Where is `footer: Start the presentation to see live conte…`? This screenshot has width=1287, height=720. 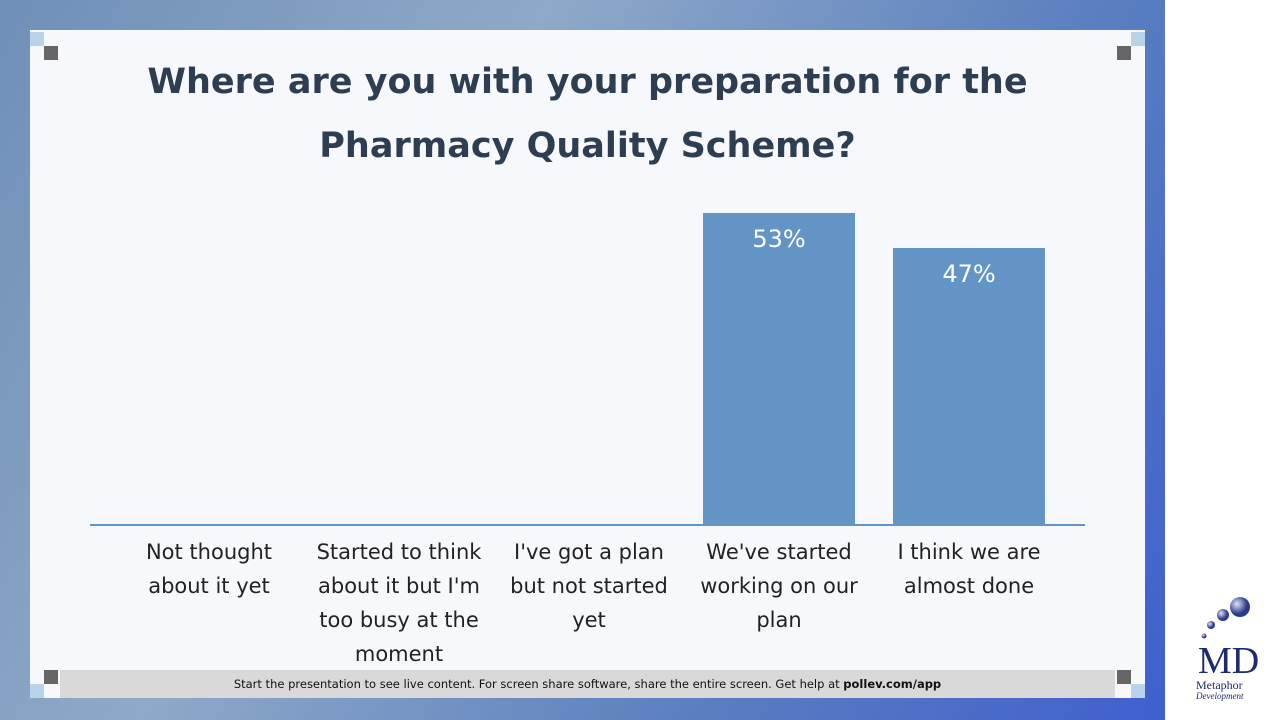
footer: Start the presentation to see live conte… is located at coordinates (587, 684).